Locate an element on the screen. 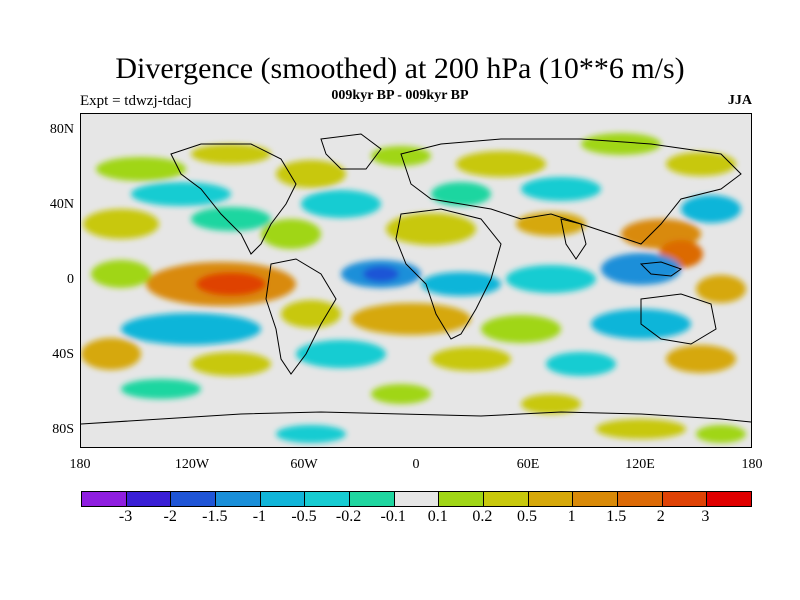  lon-tick-60w: 60W is located at coordinates (304, 464).